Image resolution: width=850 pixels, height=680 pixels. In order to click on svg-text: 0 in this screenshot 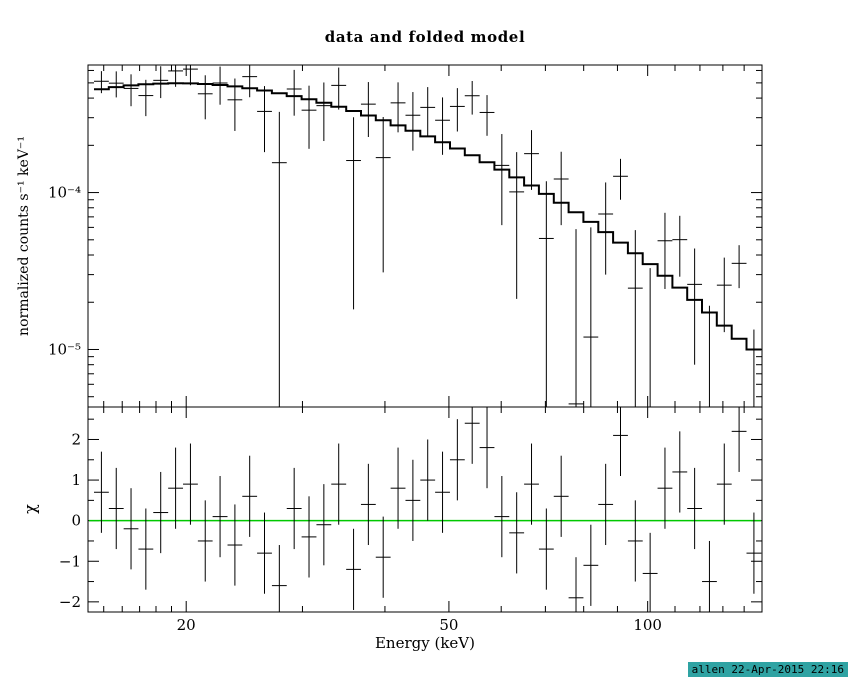, I will do `click(76, 521)`.